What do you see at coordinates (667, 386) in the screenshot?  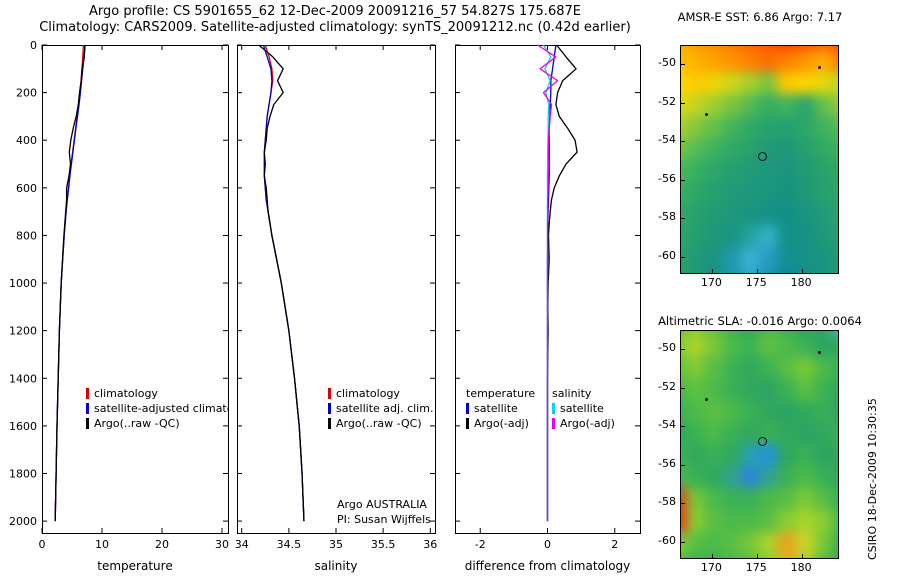 I see `lat-tick-label: -52` at bounding box center [667, 386].